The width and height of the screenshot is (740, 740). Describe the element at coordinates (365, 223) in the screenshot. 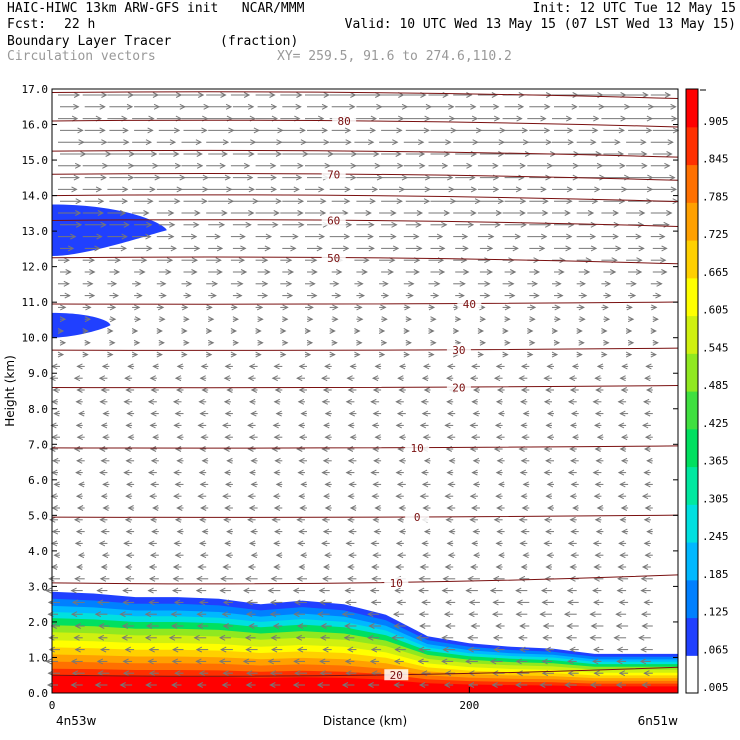

I see `contour-line` at that location.